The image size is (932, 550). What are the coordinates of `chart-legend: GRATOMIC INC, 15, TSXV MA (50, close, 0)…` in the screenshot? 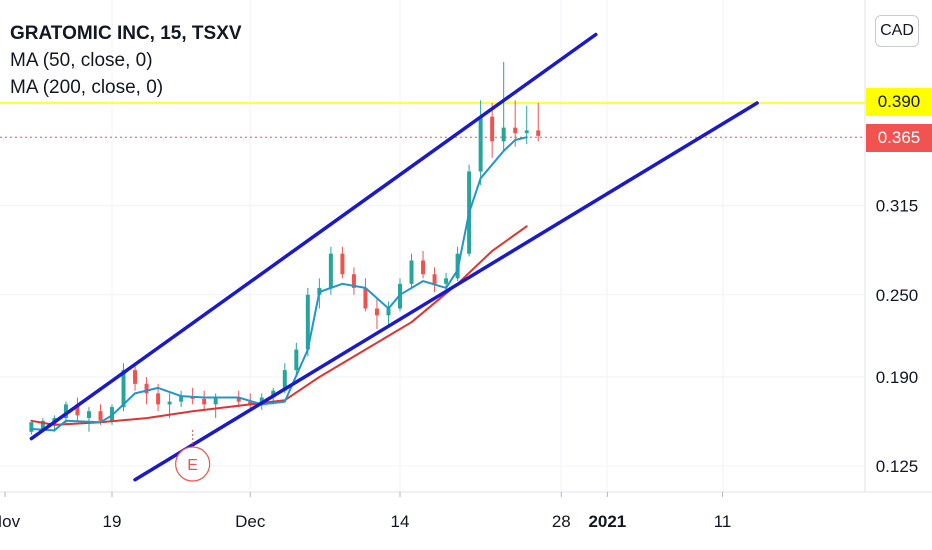 It's located at (126, 60).